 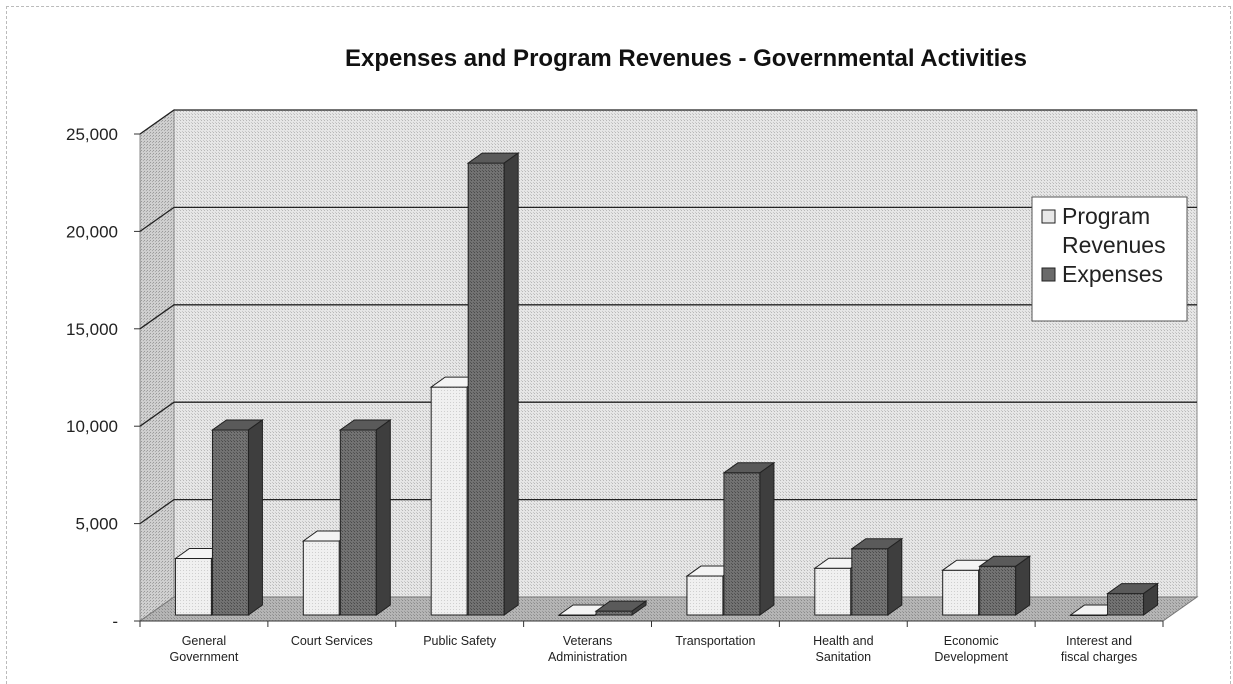 I want to click on x-tick-label-line: Court Services, so click(x=332, y=641).